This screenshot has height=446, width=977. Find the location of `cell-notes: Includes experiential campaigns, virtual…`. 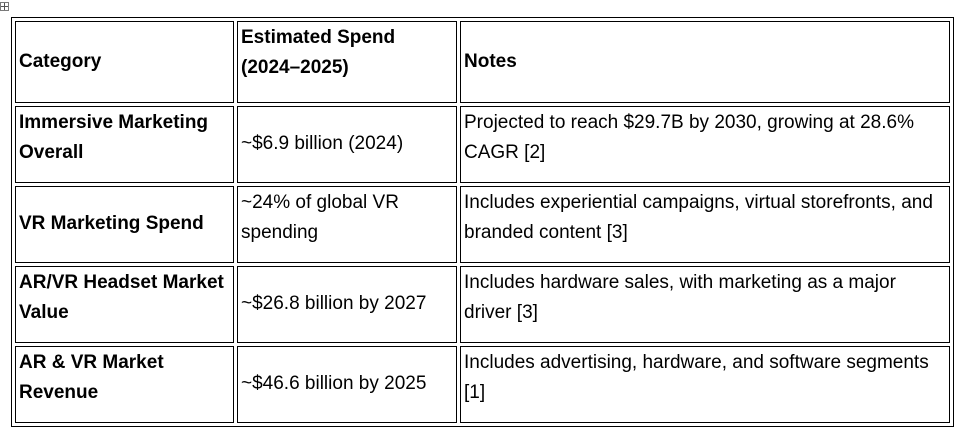

cell-notes: Includes experiential campaigns, virtual… is located at coordinates (705, 224).